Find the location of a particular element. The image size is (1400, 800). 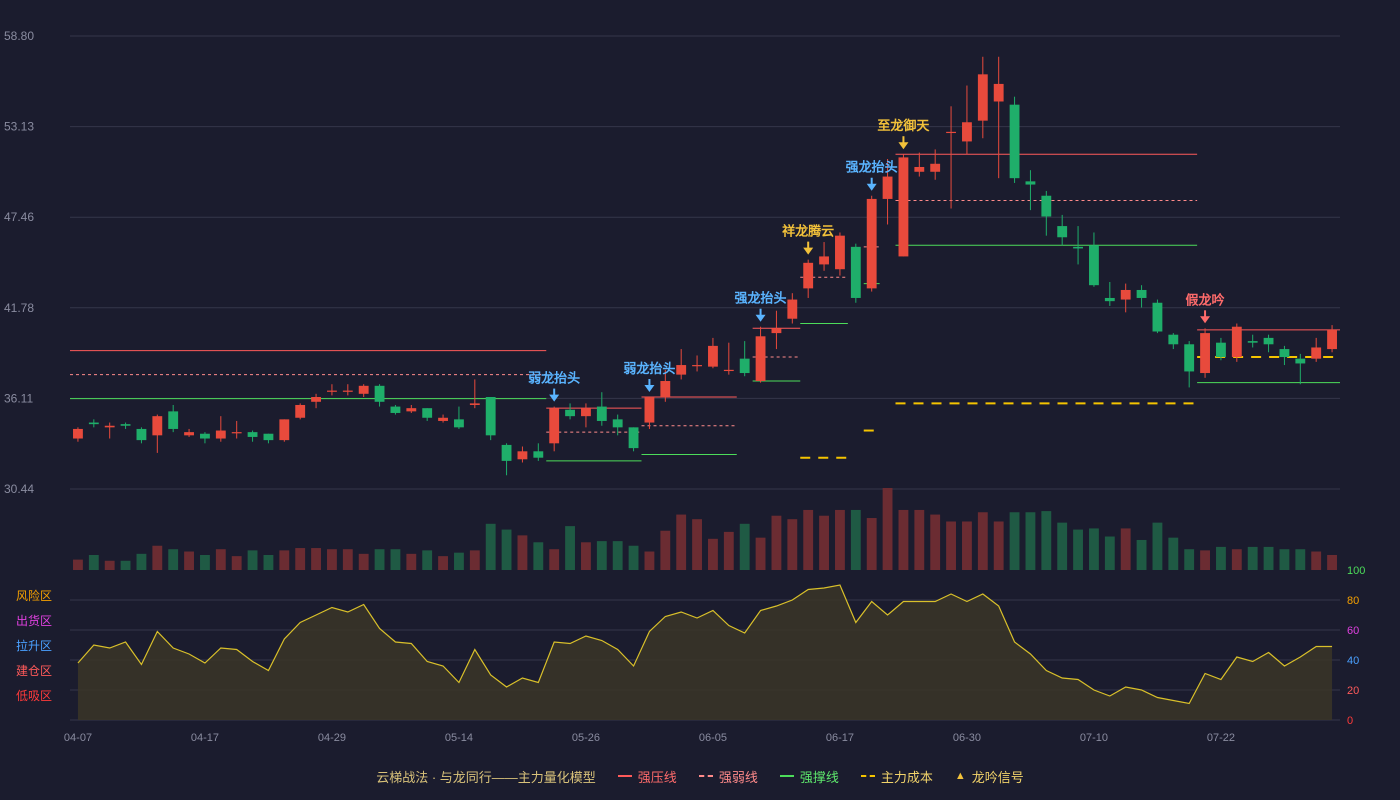

support-line-icon is located at coordinates (786, 776).